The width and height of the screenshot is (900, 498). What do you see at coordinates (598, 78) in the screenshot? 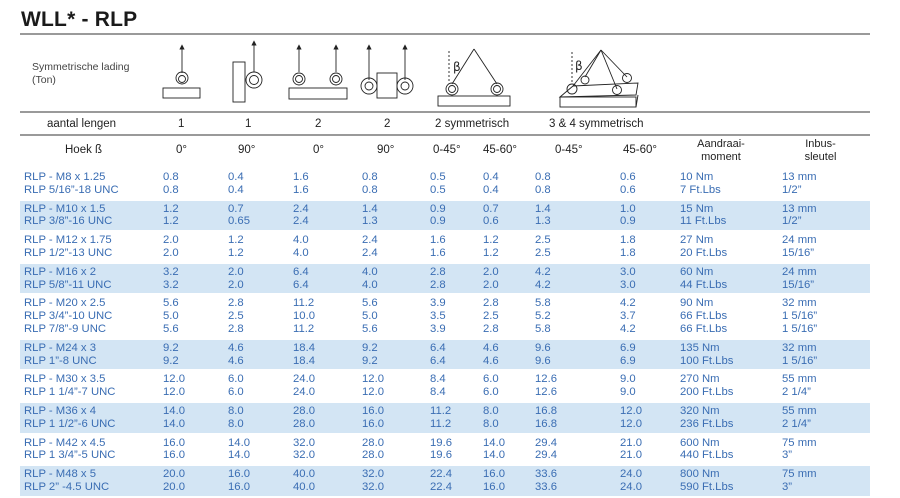
I see `diagram-four-leg-angle` at bounding box center [598, 78].